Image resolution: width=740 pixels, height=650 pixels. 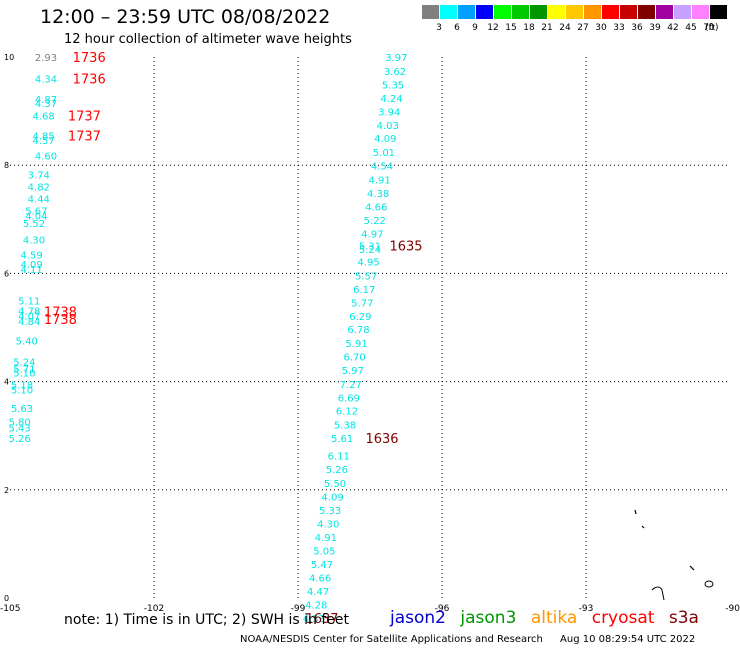 What do you see at coordinates (43, 116) in the screenshot?
I see `wave-height-value: 4.68` at bounding box center [43, 116].